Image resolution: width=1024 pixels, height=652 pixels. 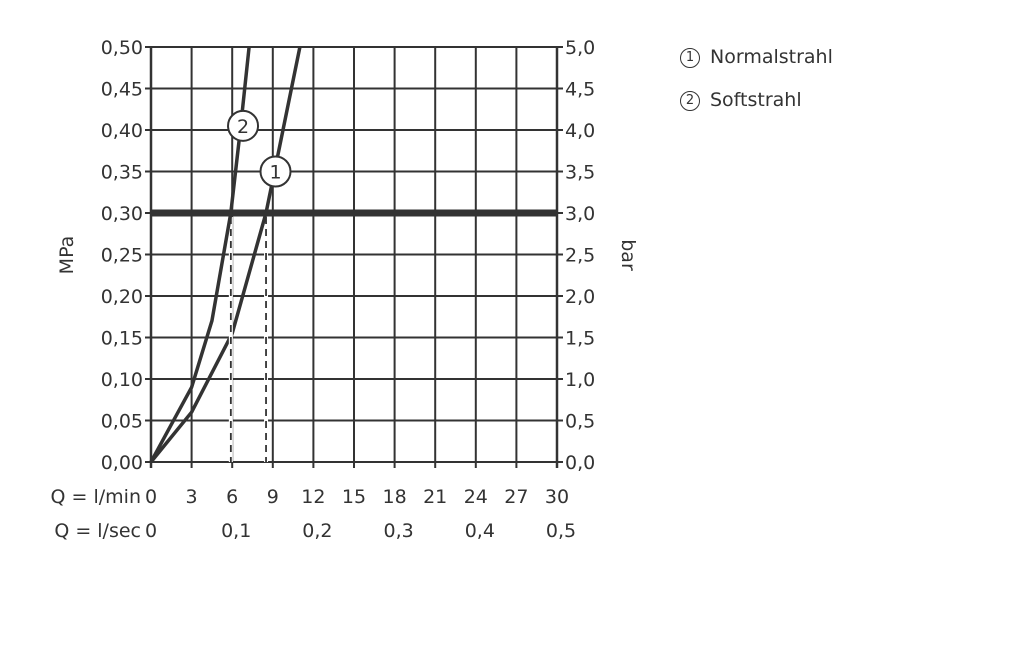 I want to click on series-marker-label-1: 1, so click(x=275, y=173).